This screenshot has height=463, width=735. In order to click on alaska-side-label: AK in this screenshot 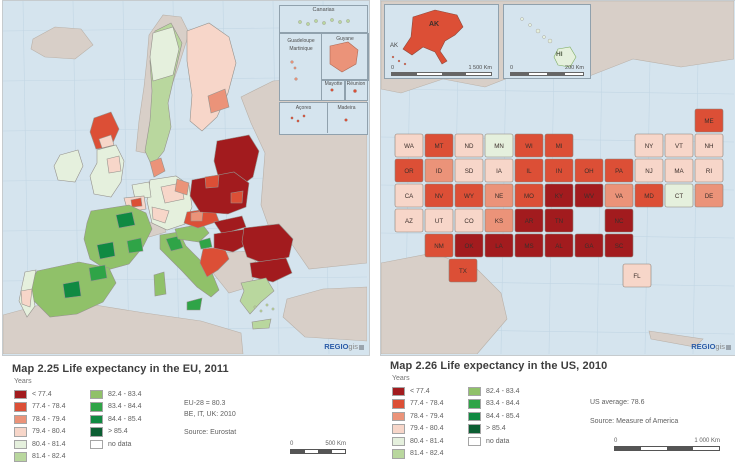, I will do `click(394, 46)`.